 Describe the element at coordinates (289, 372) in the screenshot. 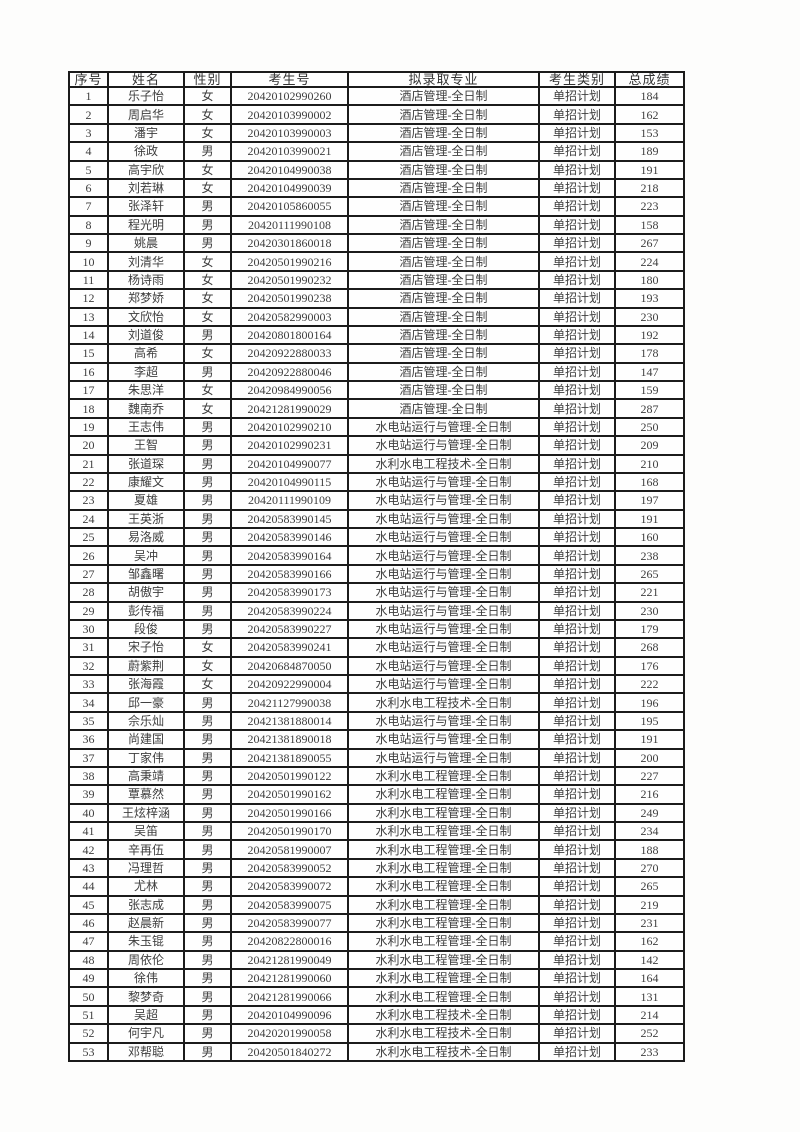

I see `cell-candidate-no: 20420922880046` at that location.